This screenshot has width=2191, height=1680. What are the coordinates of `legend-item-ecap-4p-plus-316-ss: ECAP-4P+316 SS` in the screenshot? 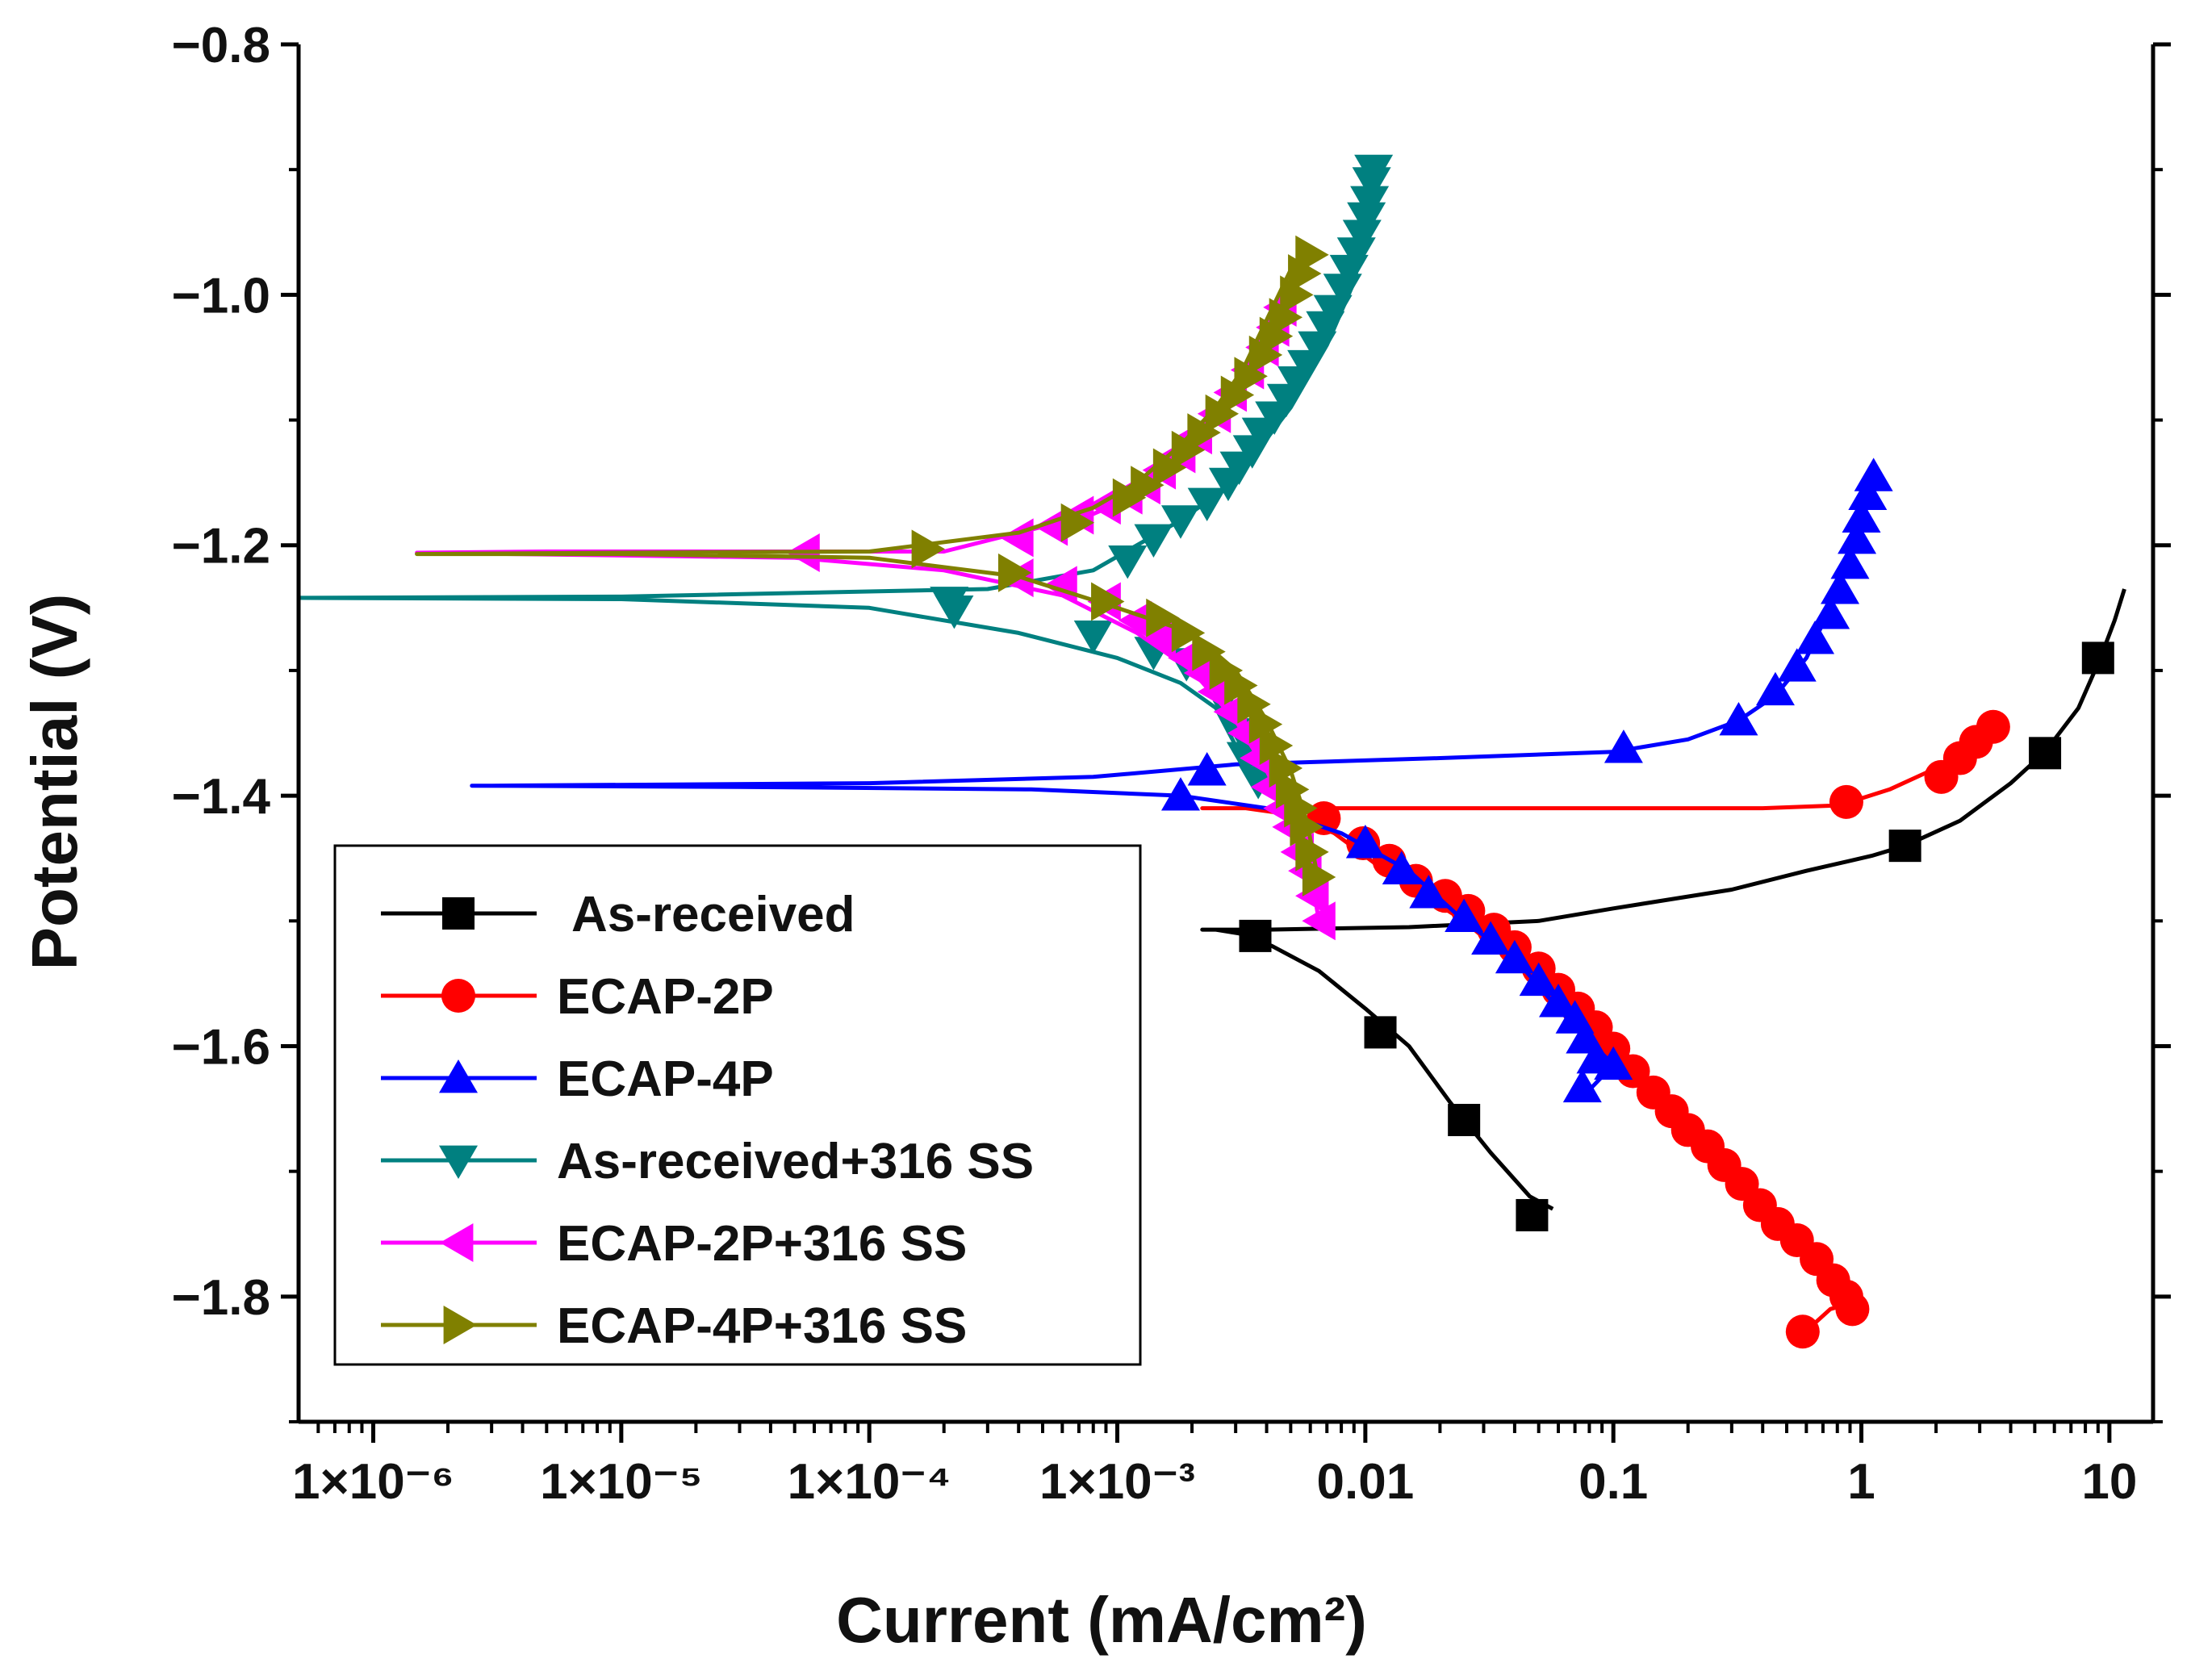 It's located at (674, 1326).